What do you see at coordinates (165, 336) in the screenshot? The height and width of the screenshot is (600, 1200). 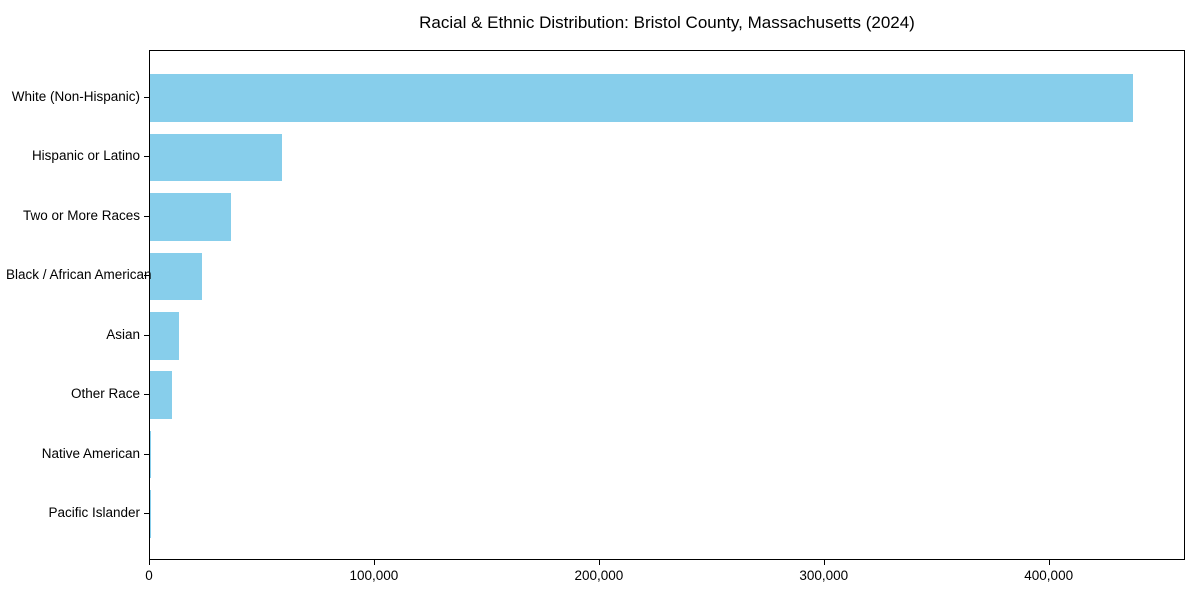 I see `bar-asian` at bounding box center [165, 336].